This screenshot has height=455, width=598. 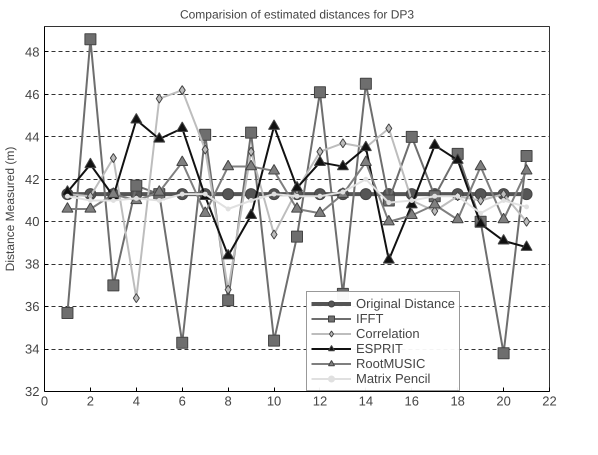 What do you see at coordinates (32, 136) in the screenshot?
I see `y-tick-label: 44` at bounding box center [32, 136].